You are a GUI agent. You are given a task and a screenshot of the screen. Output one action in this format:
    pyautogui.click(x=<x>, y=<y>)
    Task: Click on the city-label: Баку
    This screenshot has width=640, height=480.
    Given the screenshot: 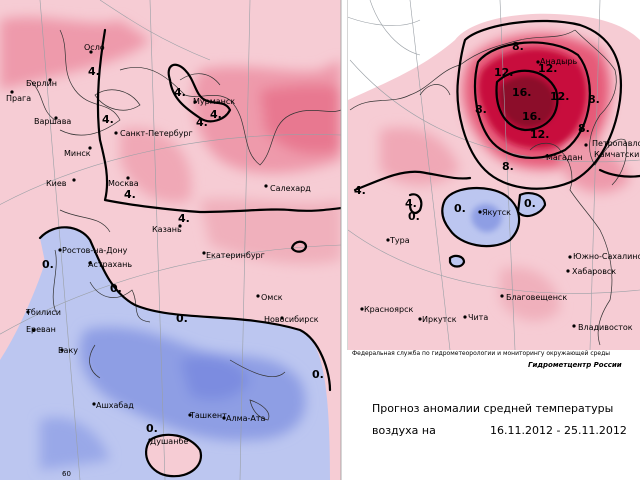 What is the action you would take?
    pyautogui.click(x=68, y=350)
    